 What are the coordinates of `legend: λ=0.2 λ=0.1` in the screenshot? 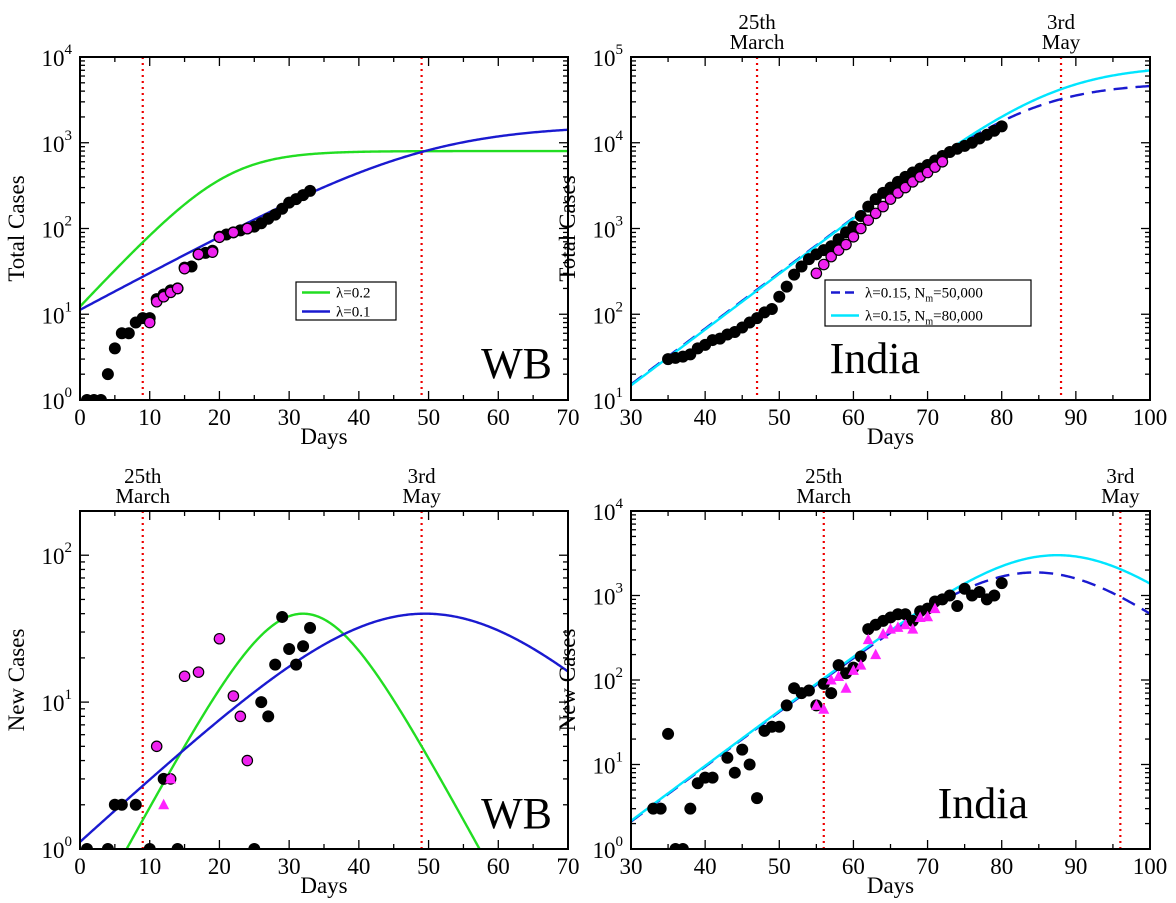 It's located at (346, 301).